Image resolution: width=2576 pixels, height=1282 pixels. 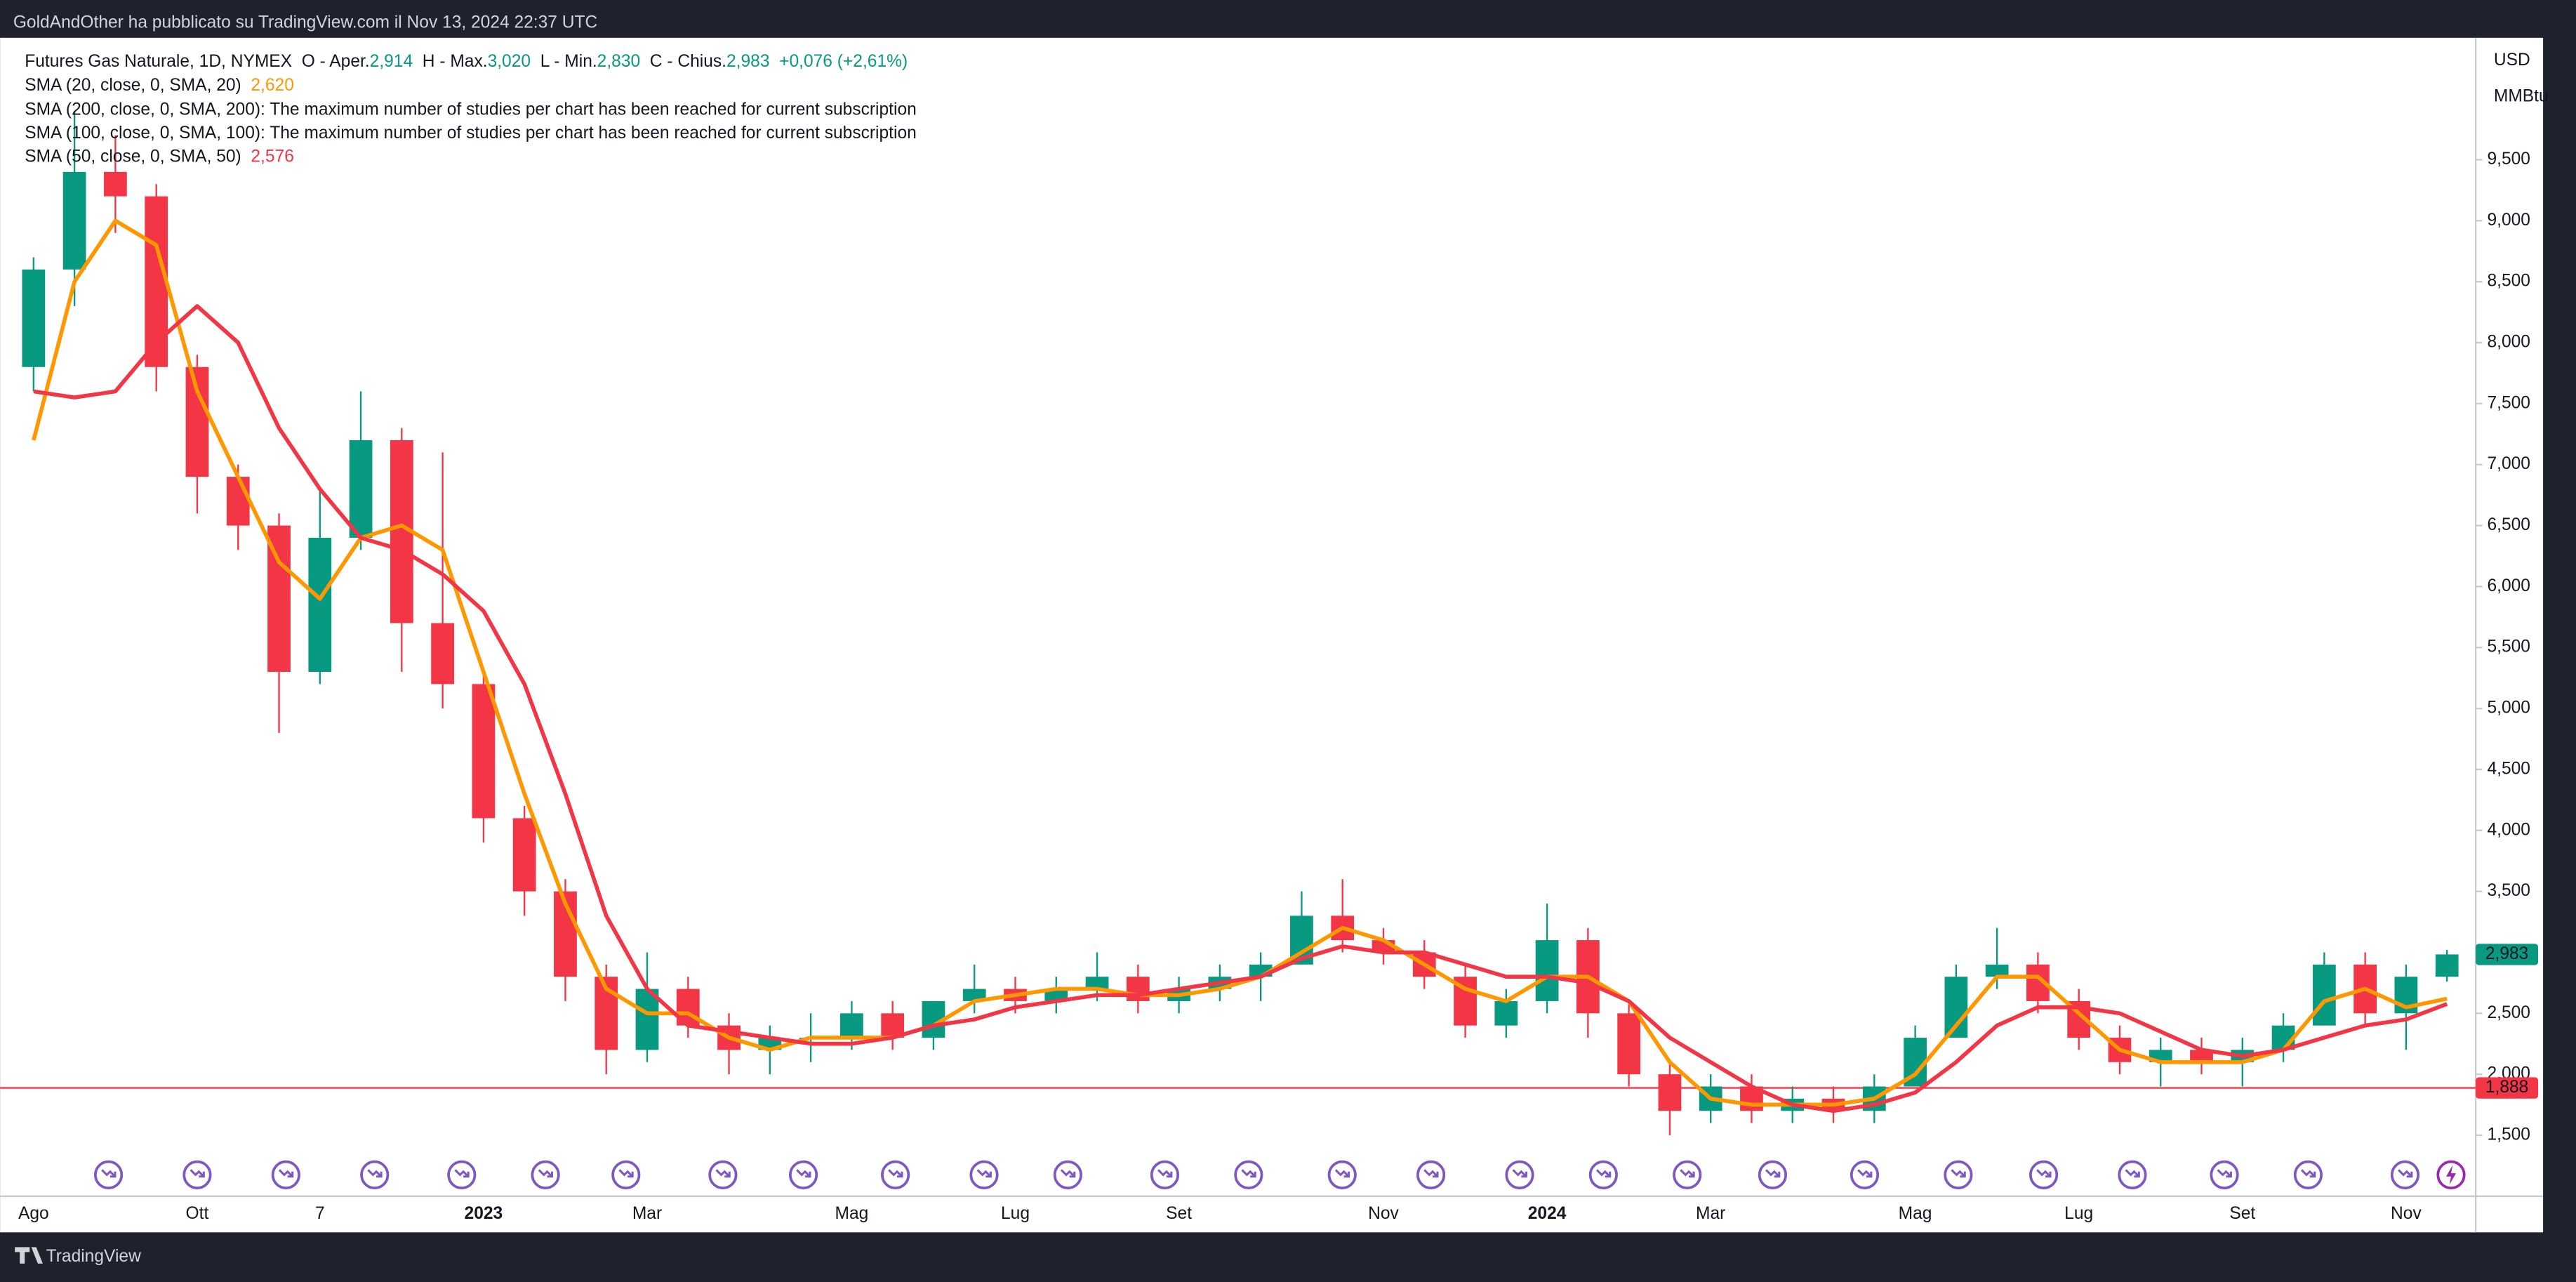 I want to click on ohlc-value: 2,983, so click(x=747, y=61).